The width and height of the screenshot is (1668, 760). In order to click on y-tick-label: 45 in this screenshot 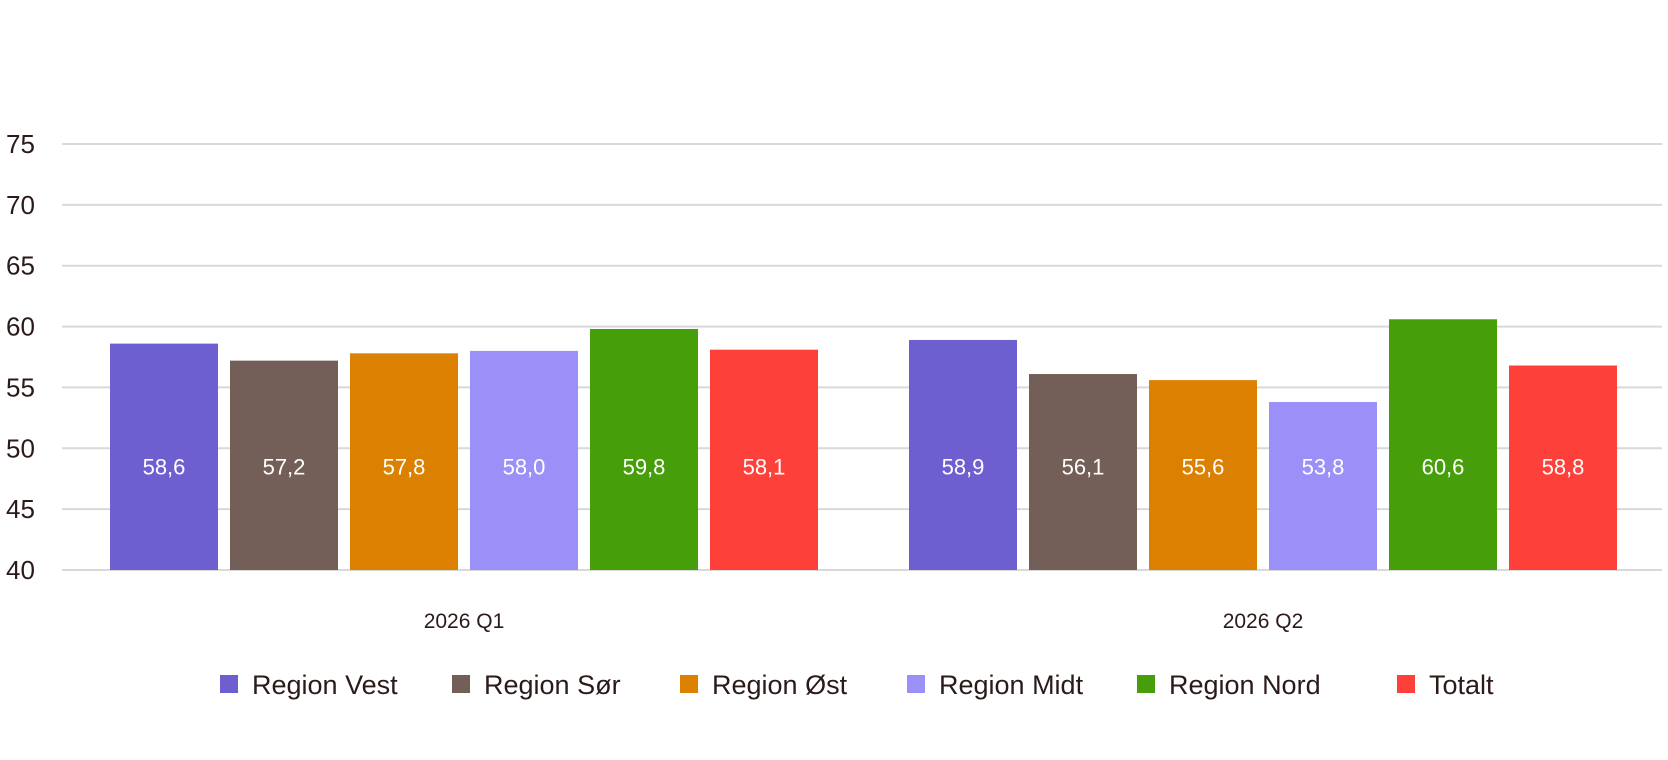, I will do `click(20, 509)`.